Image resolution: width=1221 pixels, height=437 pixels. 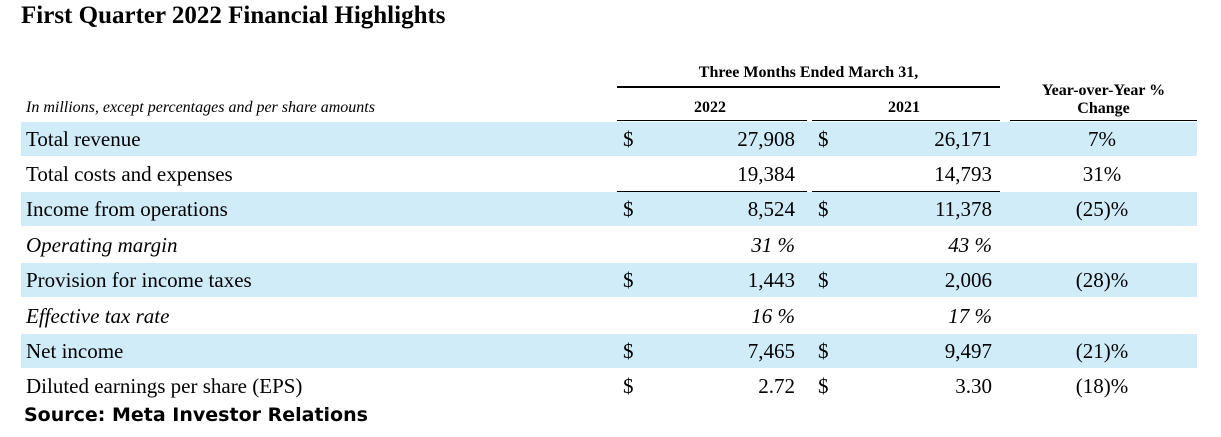 What do you see at coordinates (164, 386) in the screenshot?
I see `row-label: Diluted earnings per share (EPS)` at bounding box center [164, 386].